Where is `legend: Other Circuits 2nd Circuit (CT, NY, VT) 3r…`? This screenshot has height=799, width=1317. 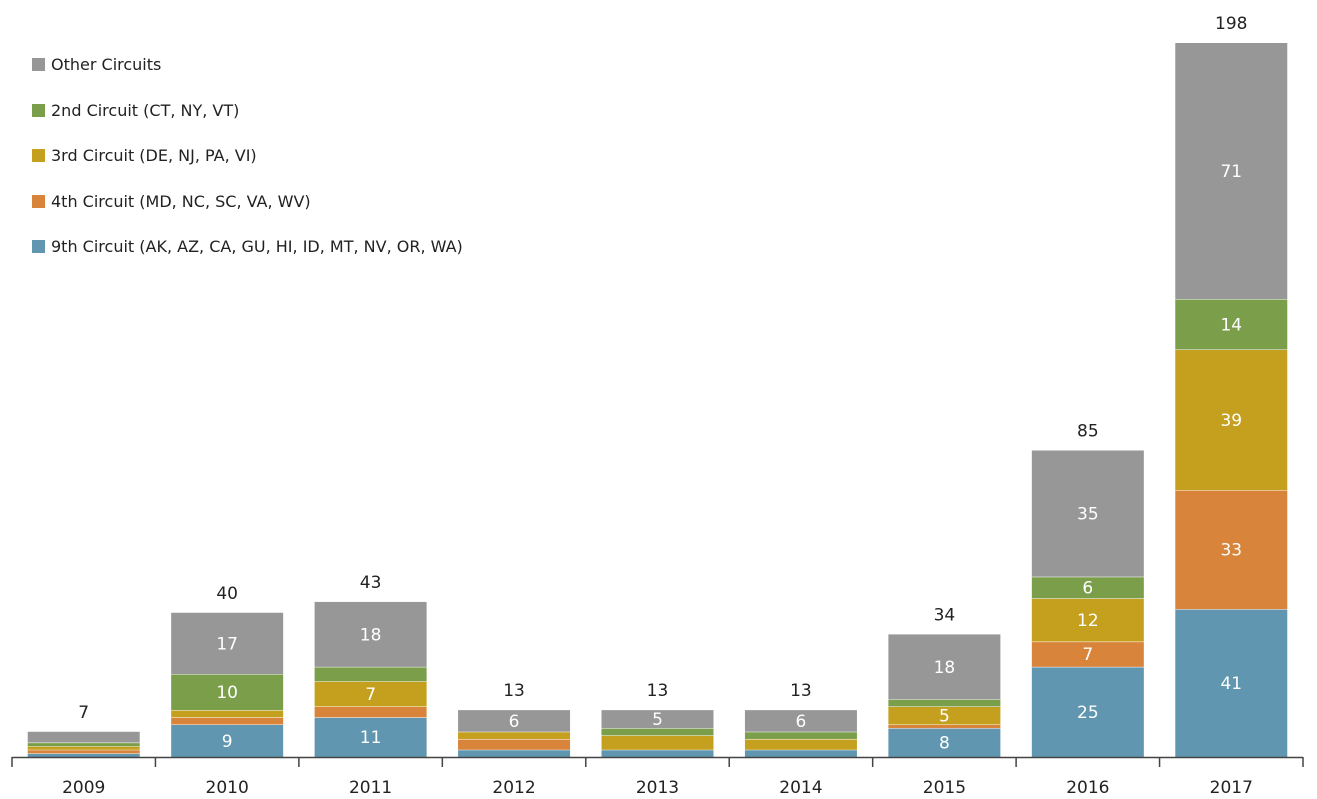 legend: Other Circuits 2nd Circuit (CT, NY, VT) 3r… is located at coordinates (247, 156).